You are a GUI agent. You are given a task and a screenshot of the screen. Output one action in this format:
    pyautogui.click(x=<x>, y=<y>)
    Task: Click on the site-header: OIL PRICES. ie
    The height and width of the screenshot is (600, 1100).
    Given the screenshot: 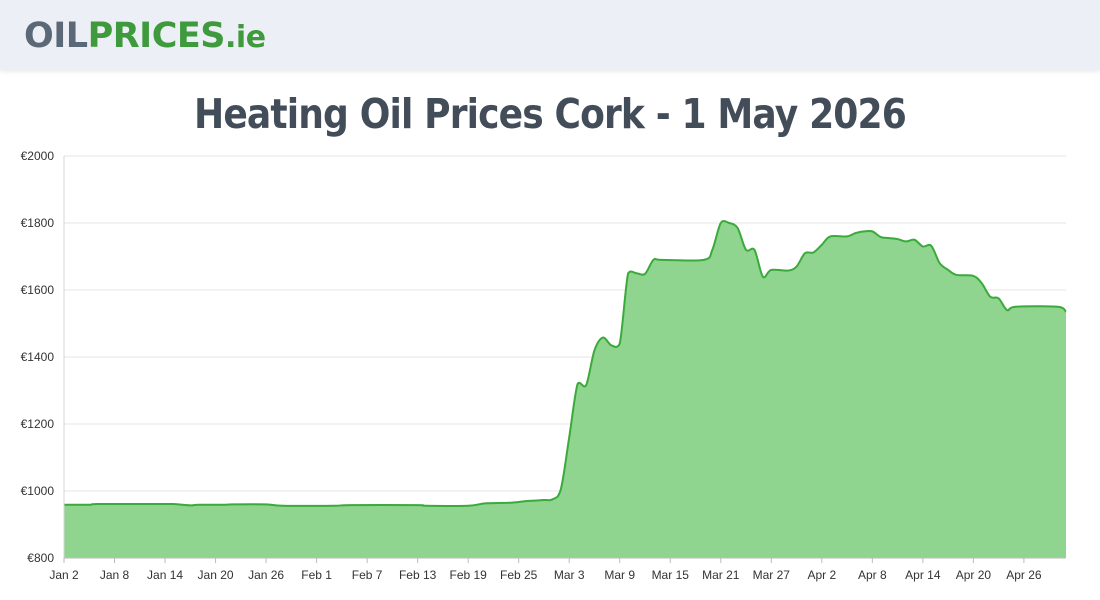 What is the action you would take?
    pyautogui.click(x=550, y=35)
    